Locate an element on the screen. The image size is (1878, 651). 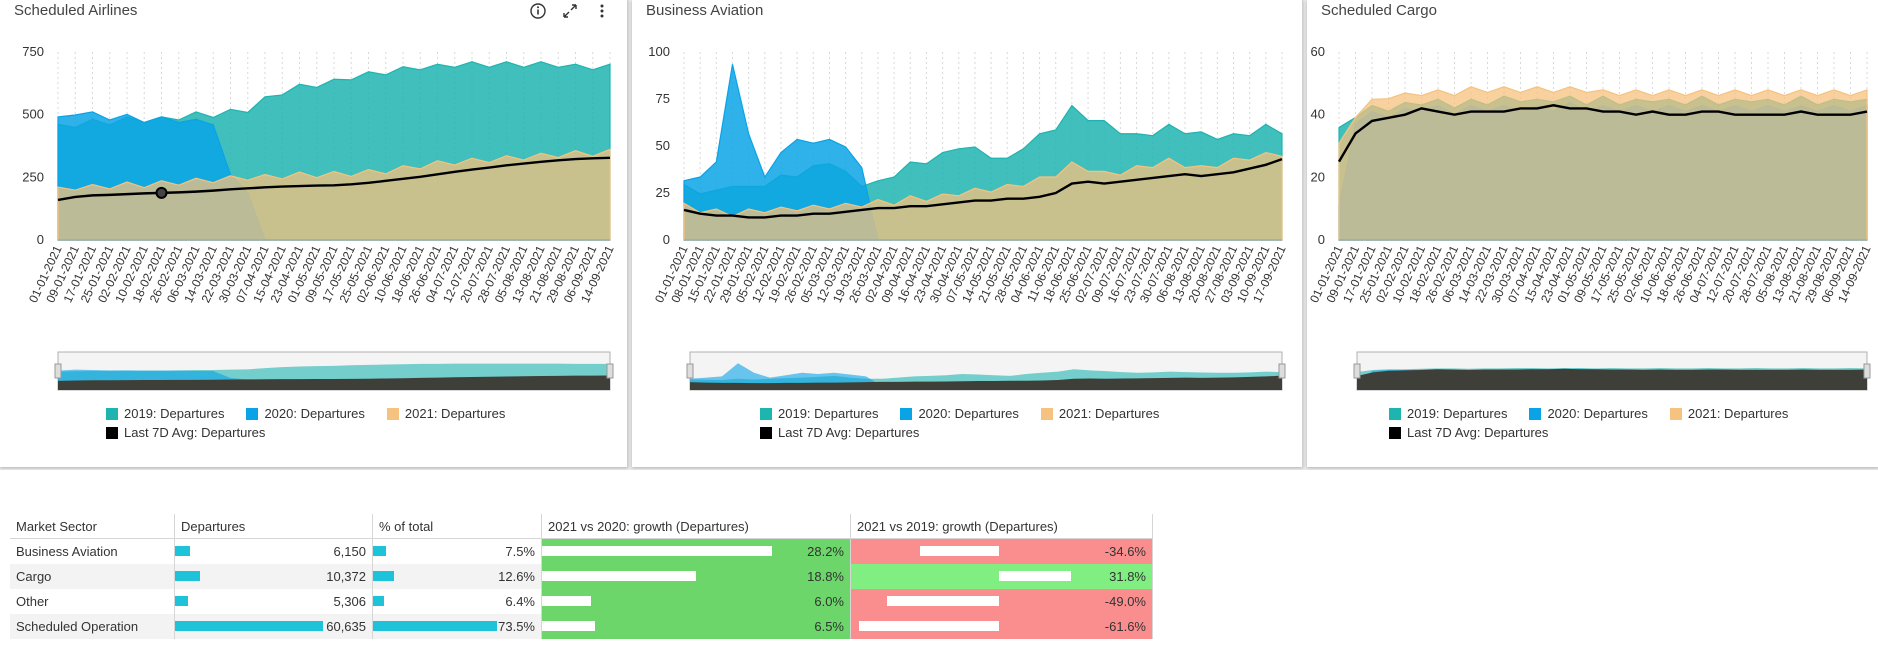
table-row: Cargo 10,372 12.6% 18.8% 31.8% is located at coordinates (581, 576).